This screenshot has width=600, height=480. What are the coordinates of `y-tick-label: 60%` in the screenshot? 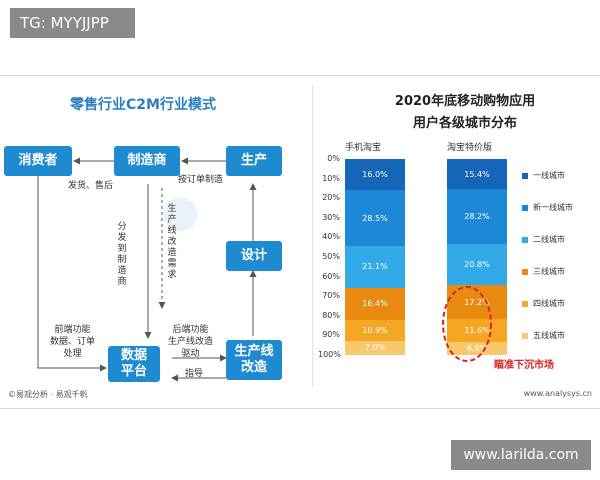 It's located at (331, 276).